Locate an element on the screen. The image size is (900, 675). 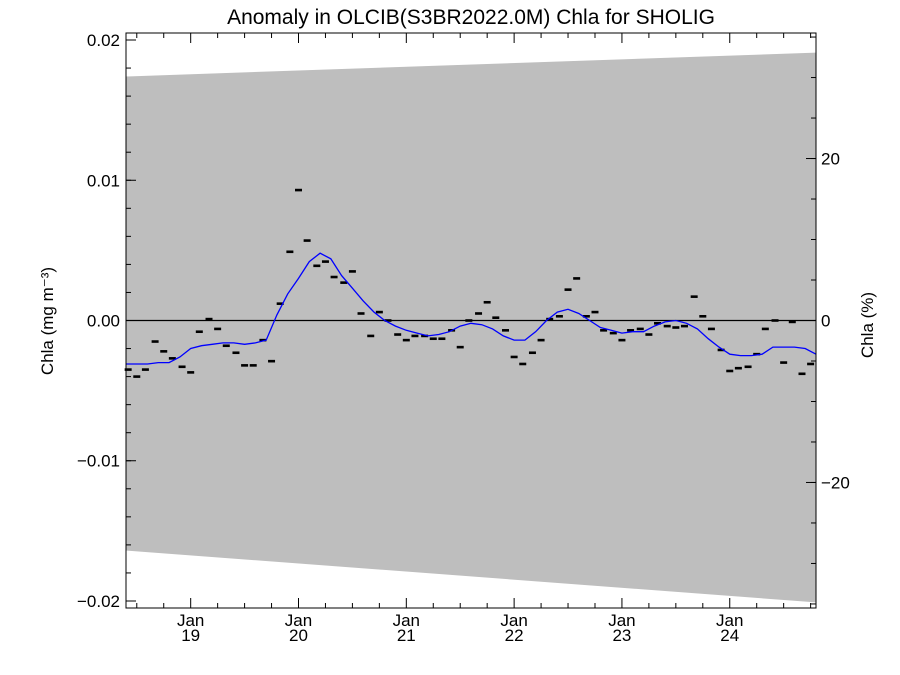
y-tick-label: 0.00 is located at coordinates (103, 321).